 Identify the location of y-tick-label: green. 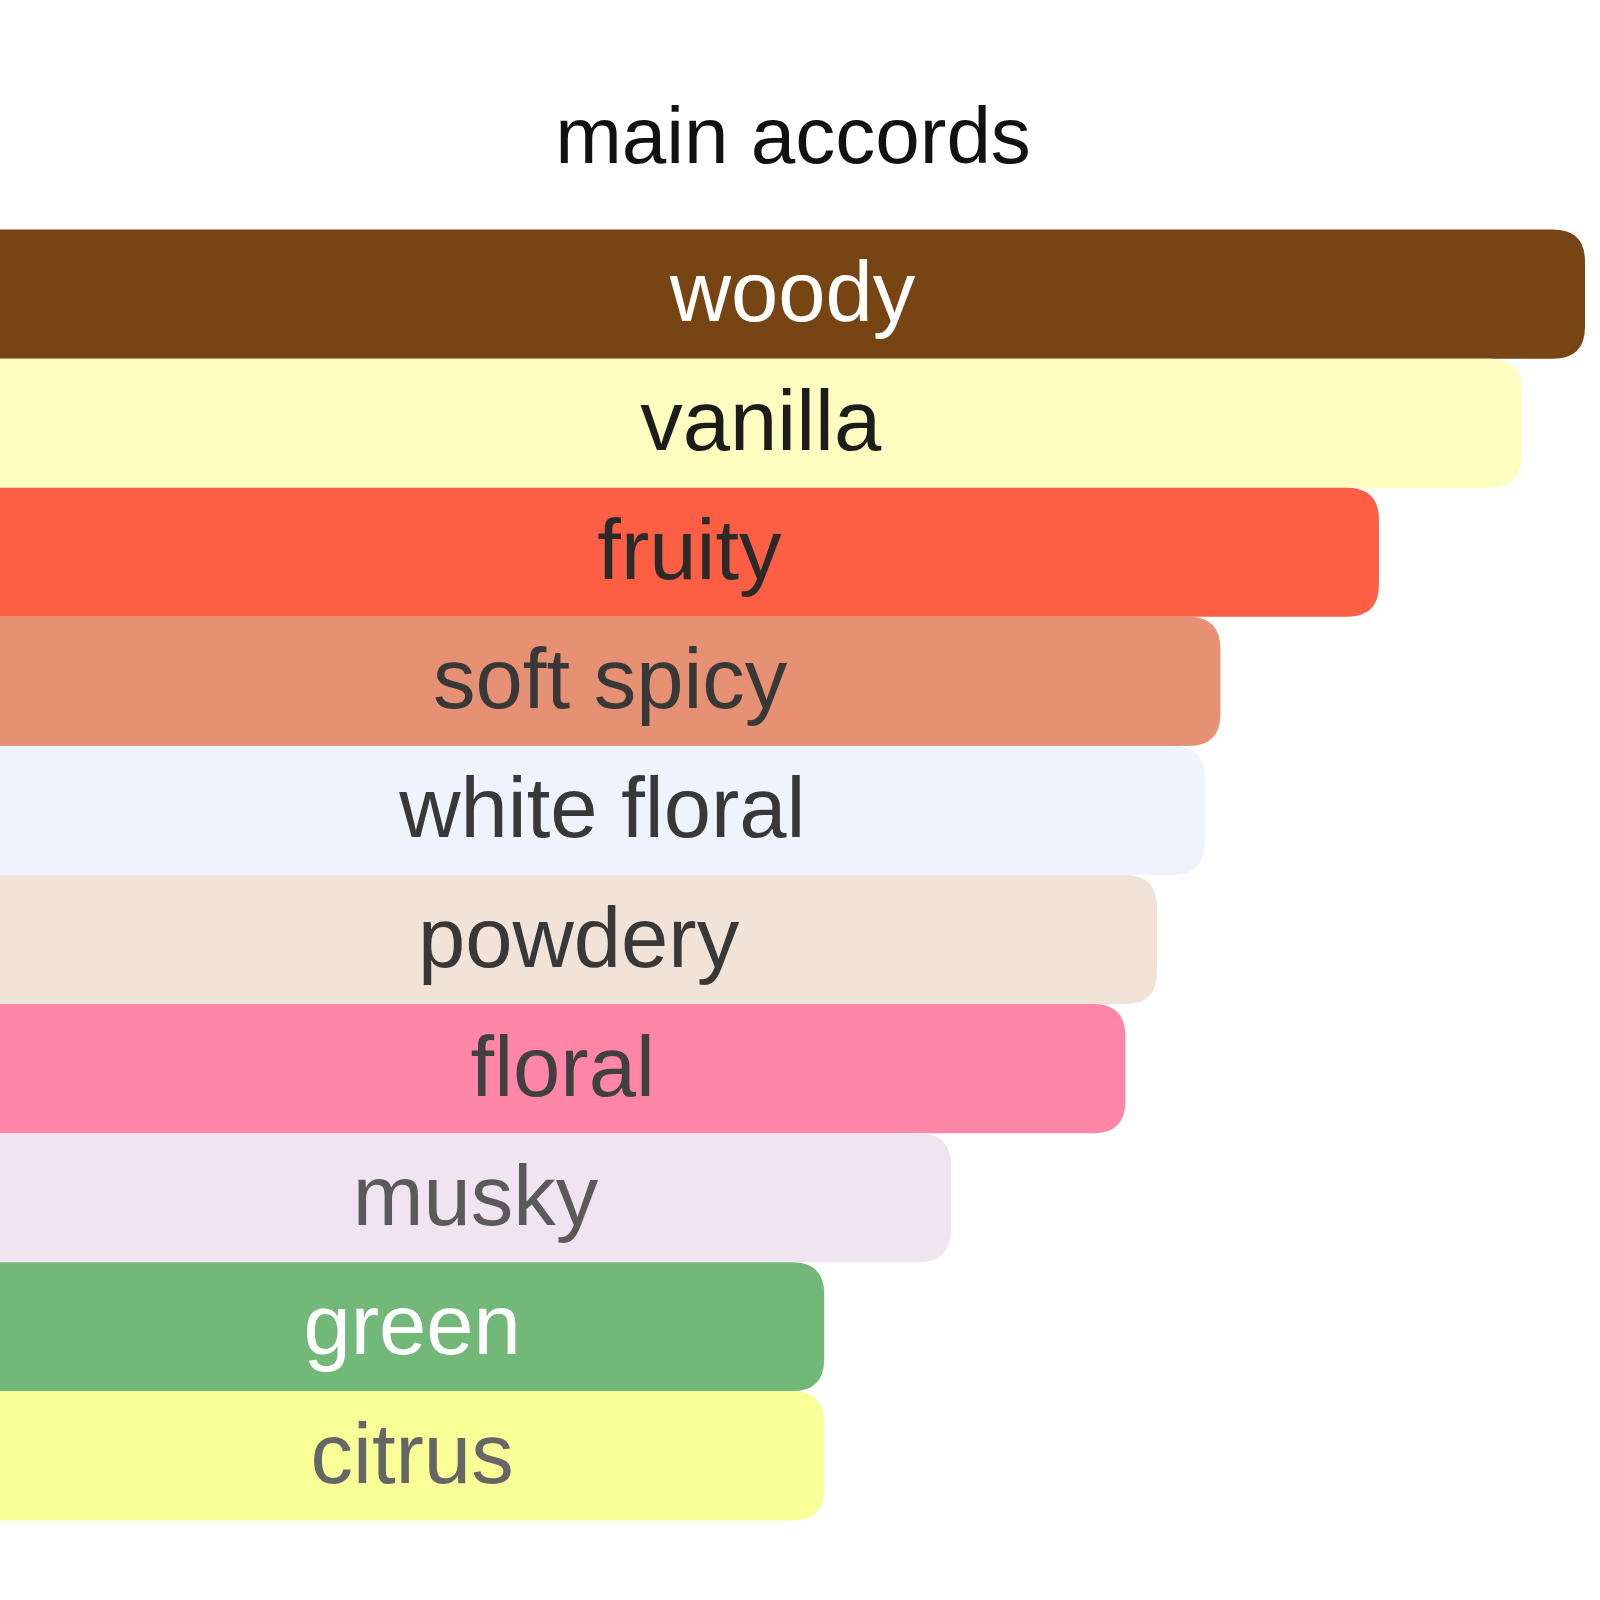
(412, 1324).